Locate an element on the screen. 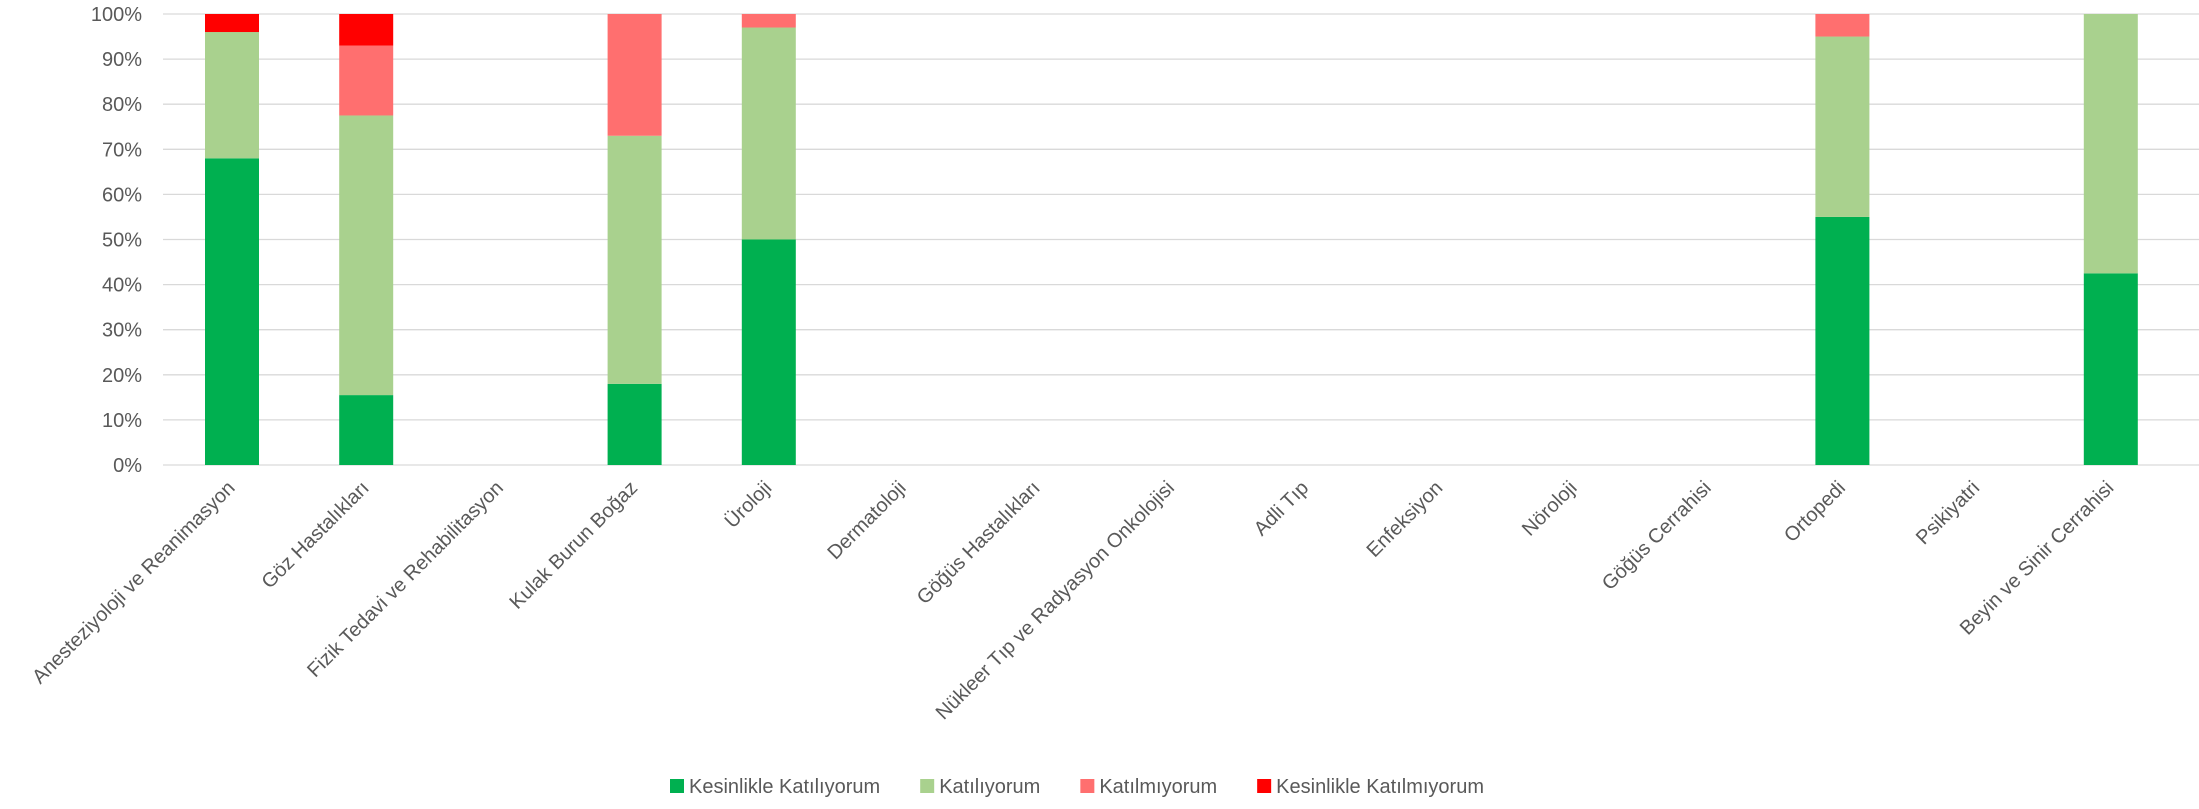 The image size is (2199, 809). x-tick-label: Göğüs Cerrahisi is located at coordinates (1657, 536).